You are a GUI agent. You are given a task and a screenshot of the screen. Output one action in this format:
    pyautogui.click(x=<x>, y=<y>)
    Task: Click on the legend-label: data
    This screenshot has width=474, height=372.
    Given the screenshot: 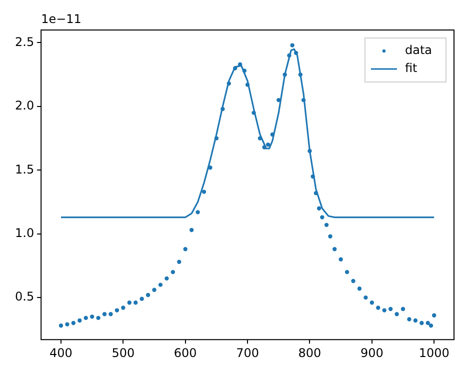 What is the action you would take?
    pyautogui.click(x=418, y=50)
    